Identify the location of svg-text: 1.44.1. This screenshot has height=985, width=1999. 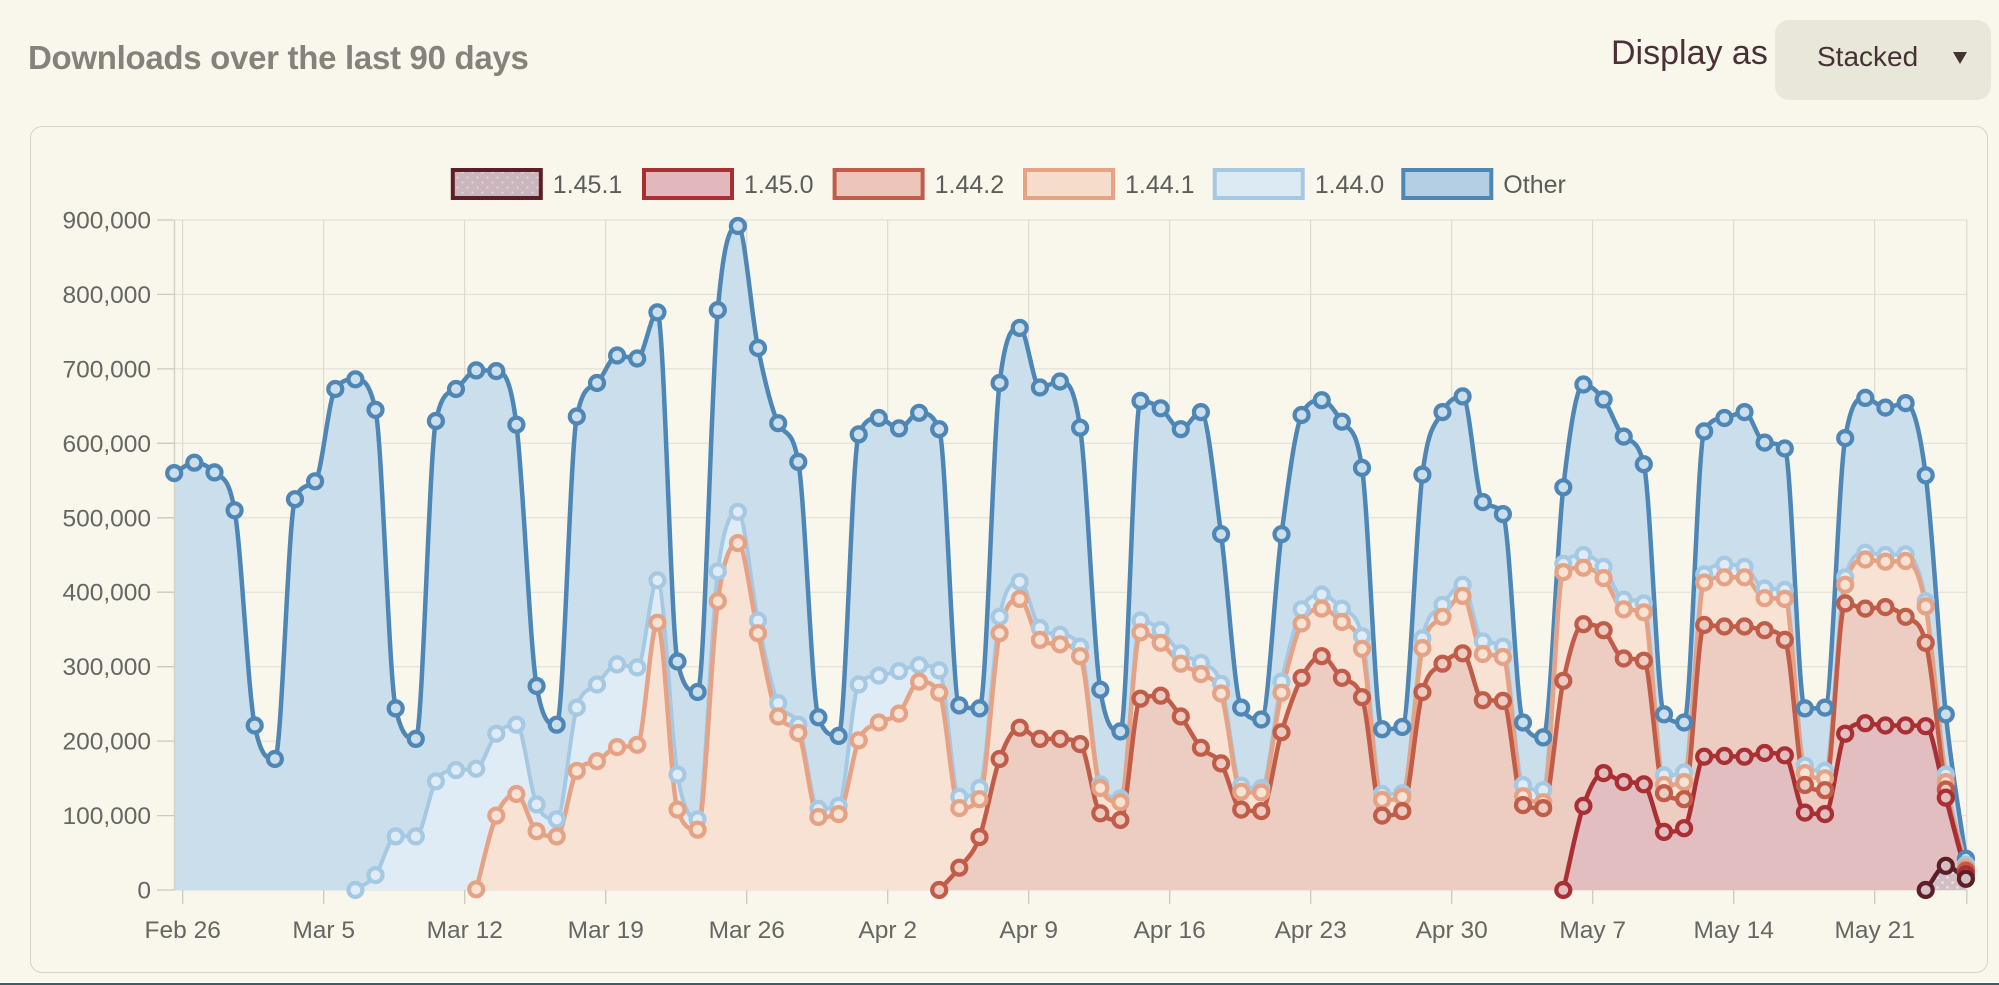
(1160, 185).